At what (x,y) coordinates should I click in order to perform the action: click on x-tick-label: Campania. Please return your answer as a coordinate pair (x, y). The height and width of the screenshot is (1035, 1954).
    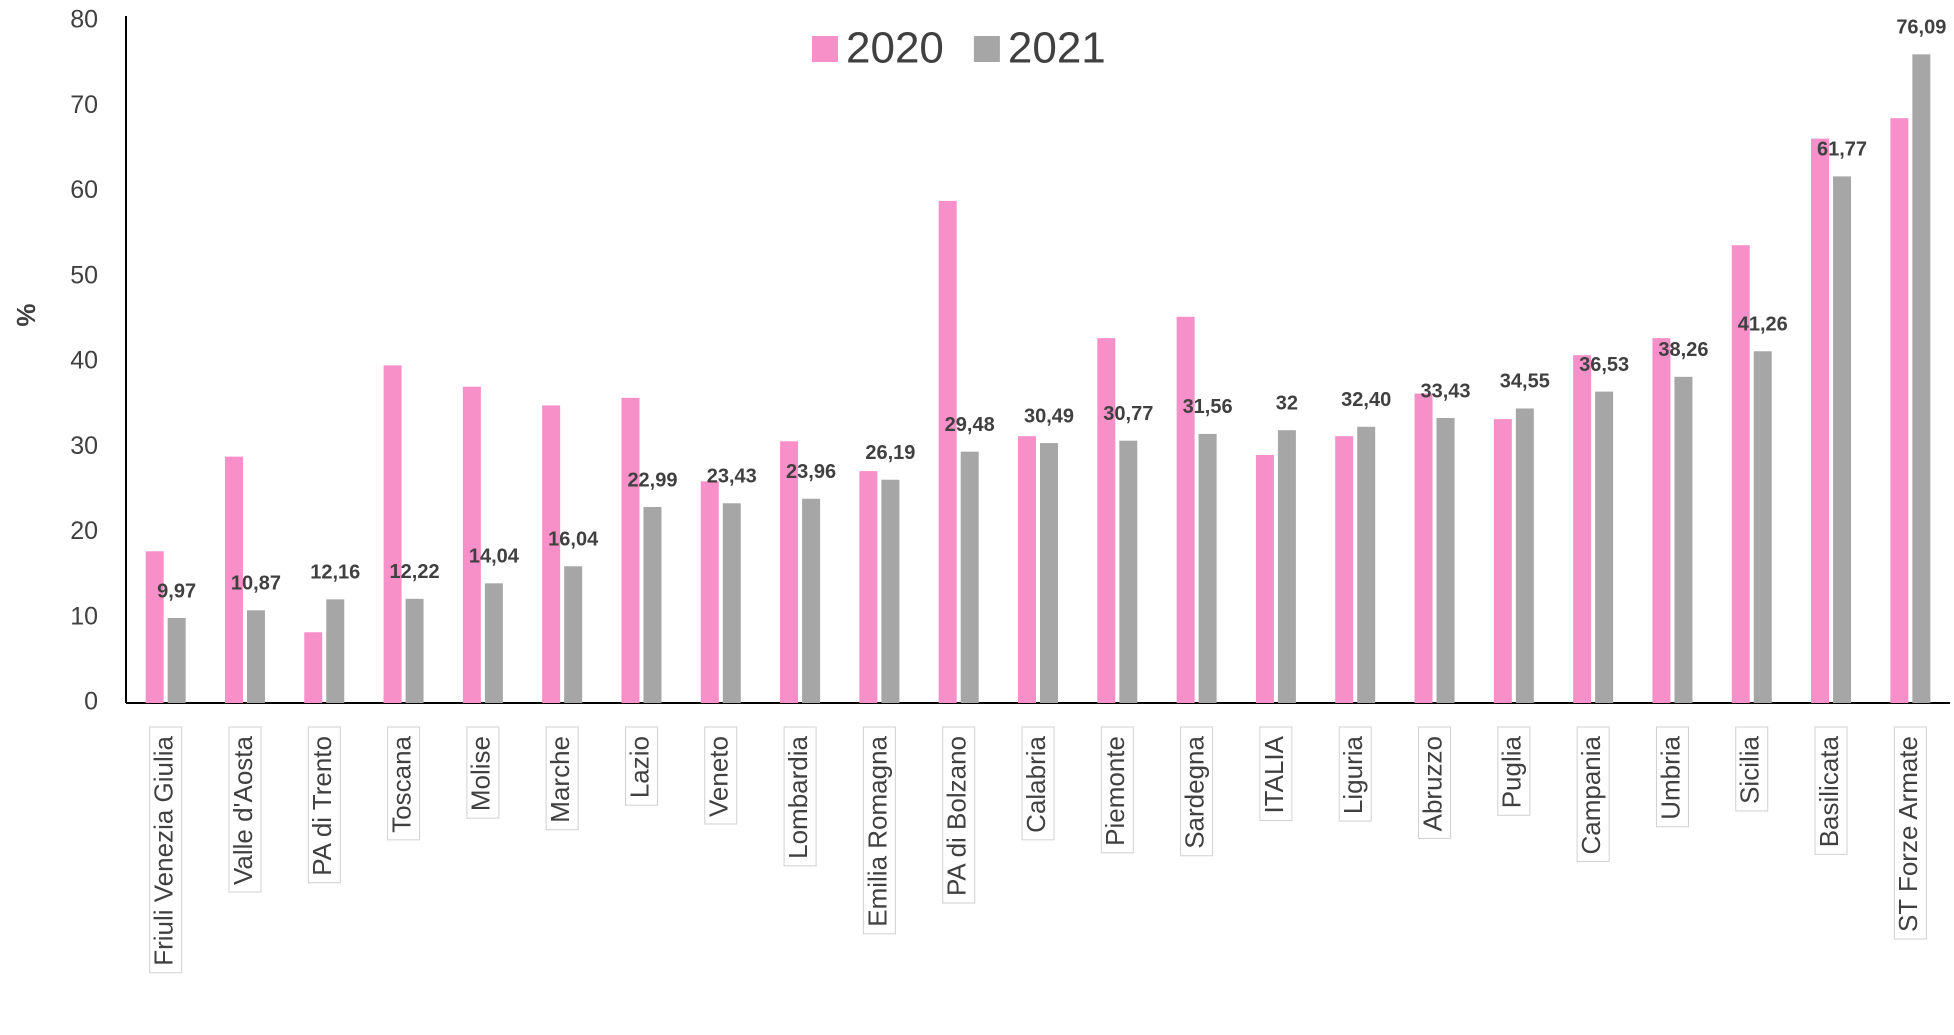
    Looking at the image, I should click on (1591, 794).